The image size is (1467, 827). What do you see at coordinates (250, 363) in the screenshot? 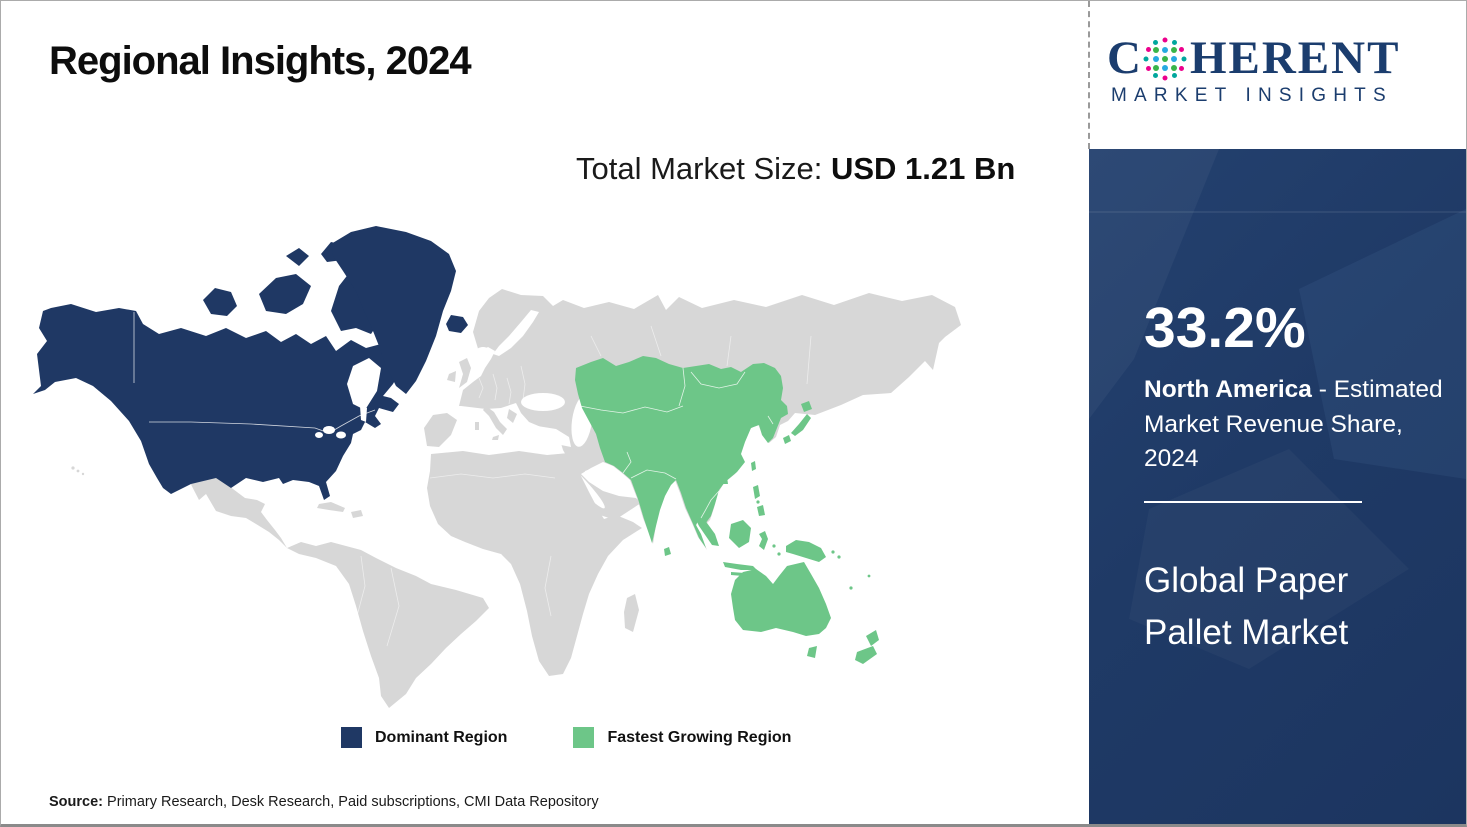
I see `region-north-america` at bounding box center [250, 363].